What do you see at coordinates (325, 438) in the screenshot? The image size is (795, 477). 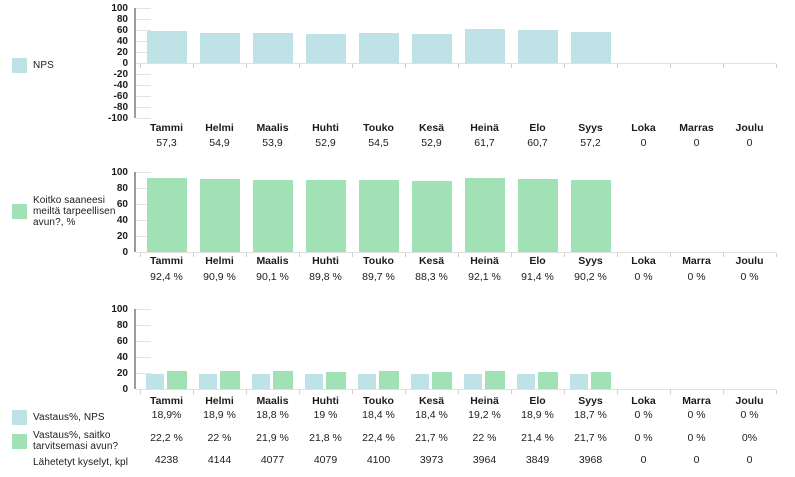 I see `value-label: 21,8 %` at bounding box center [325, 438].